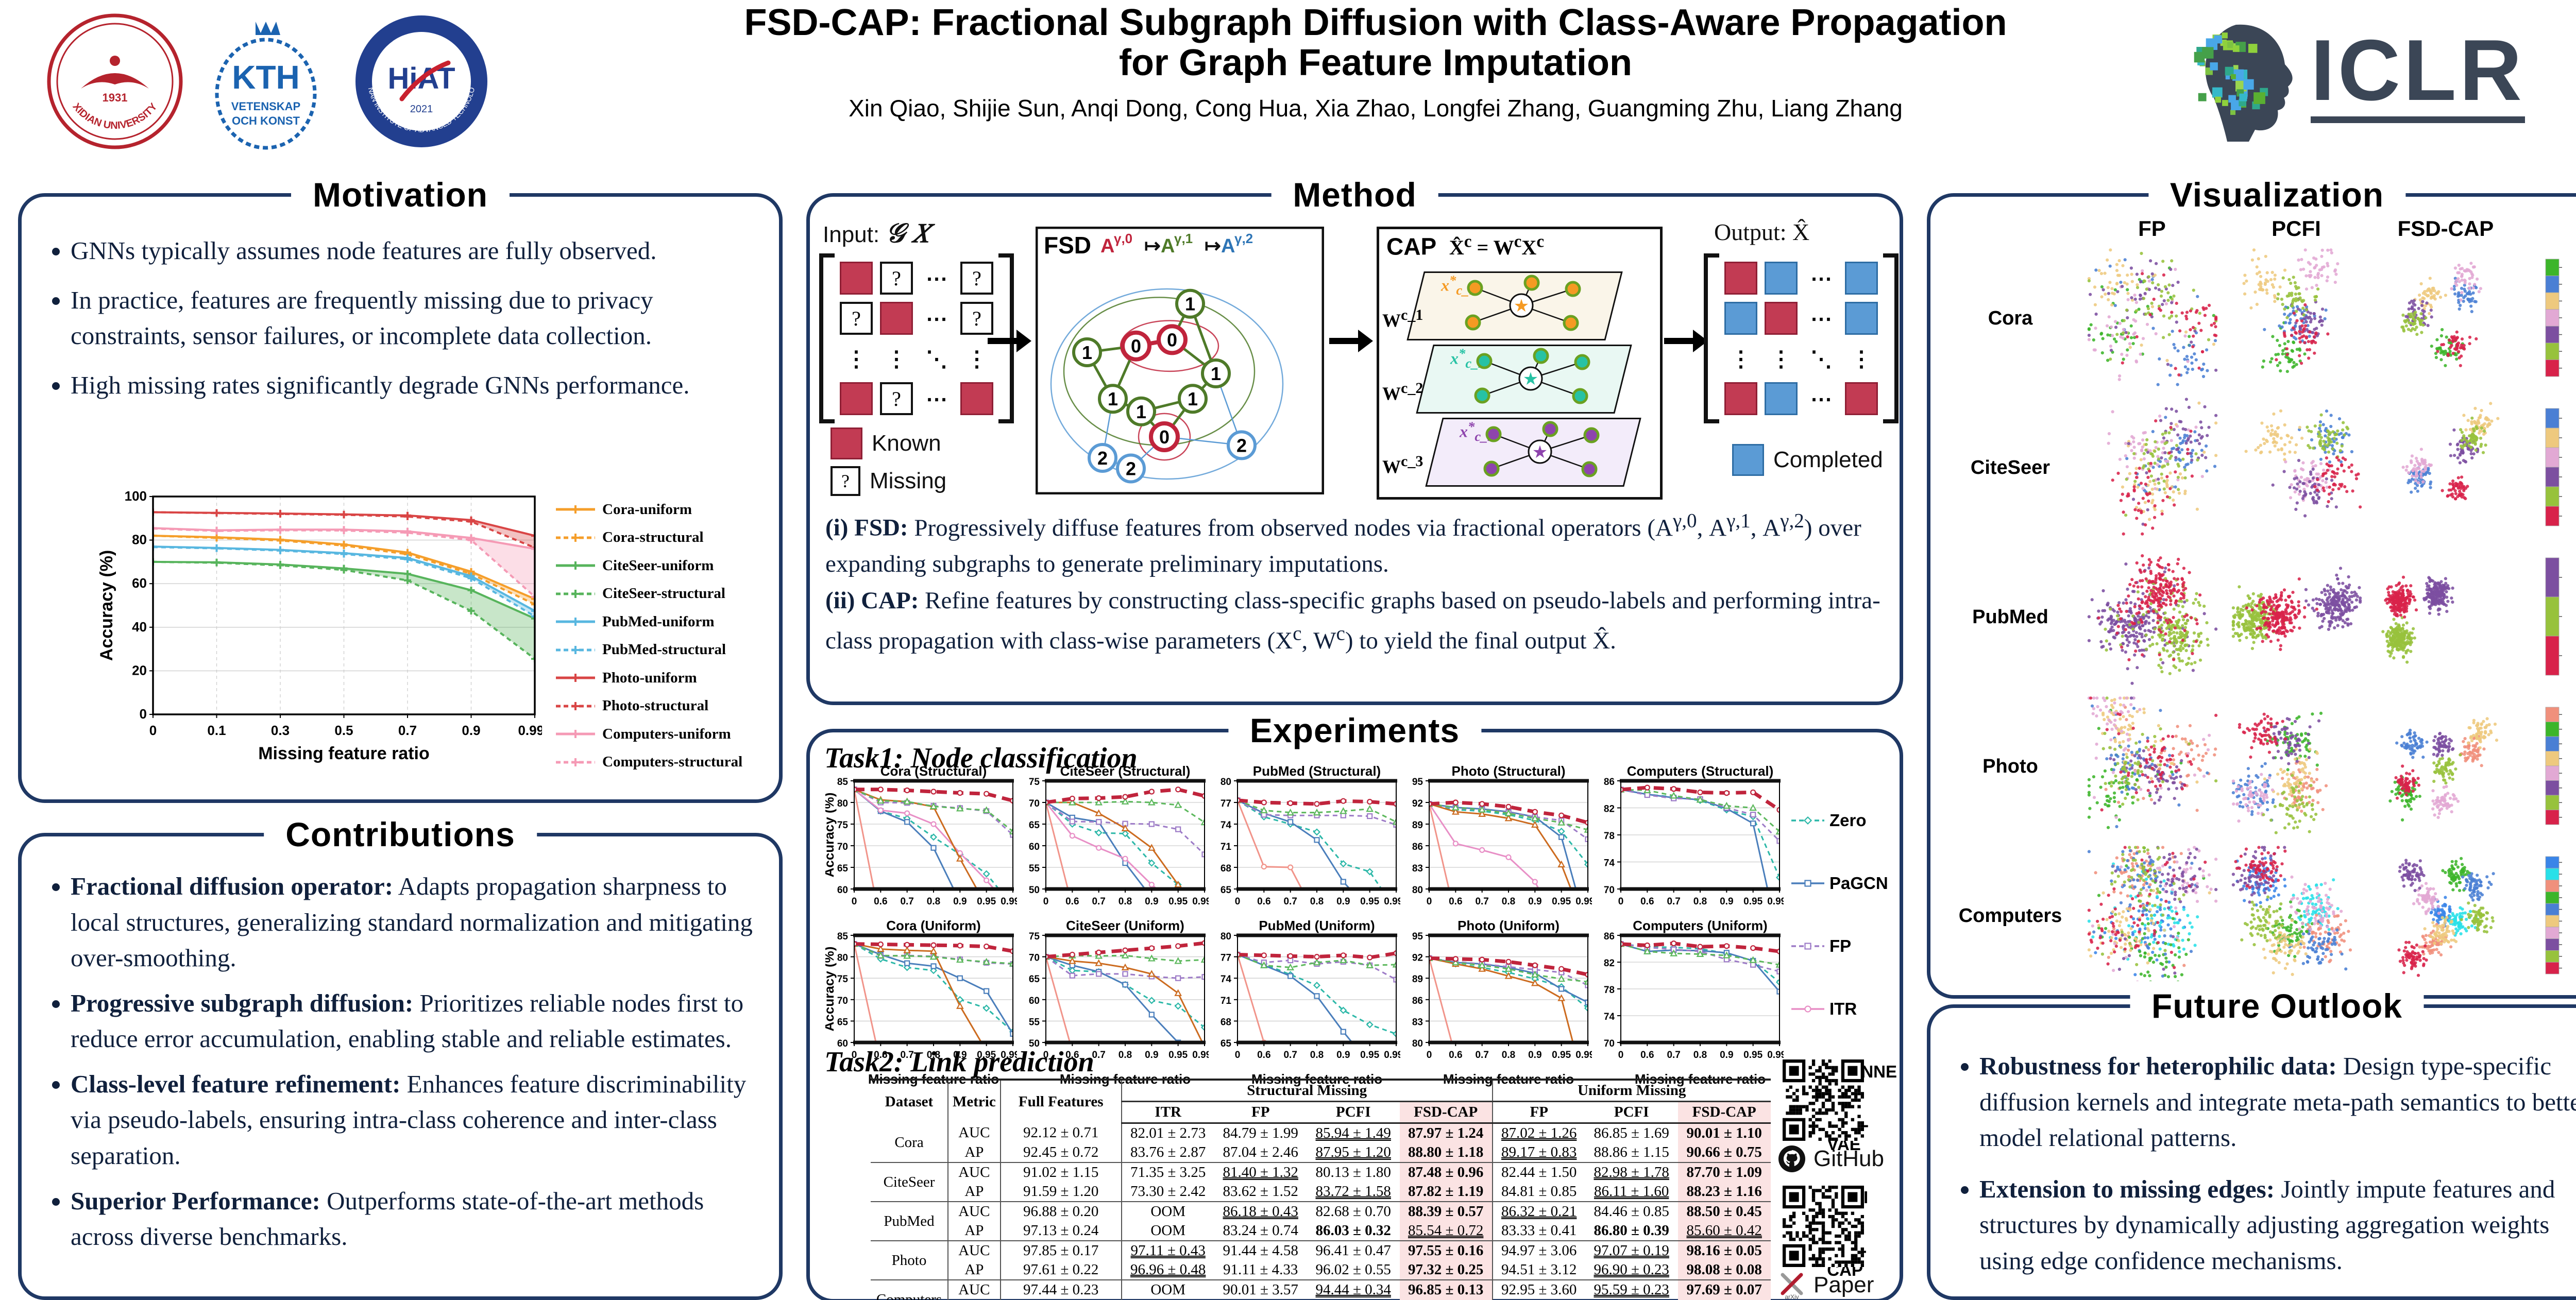 This screenshot has height=1300, width=2576. What do you see at coordinates (1034, 782) in the screenshot?
I see `svg-text: 75` at bounding box center [1034, 782].